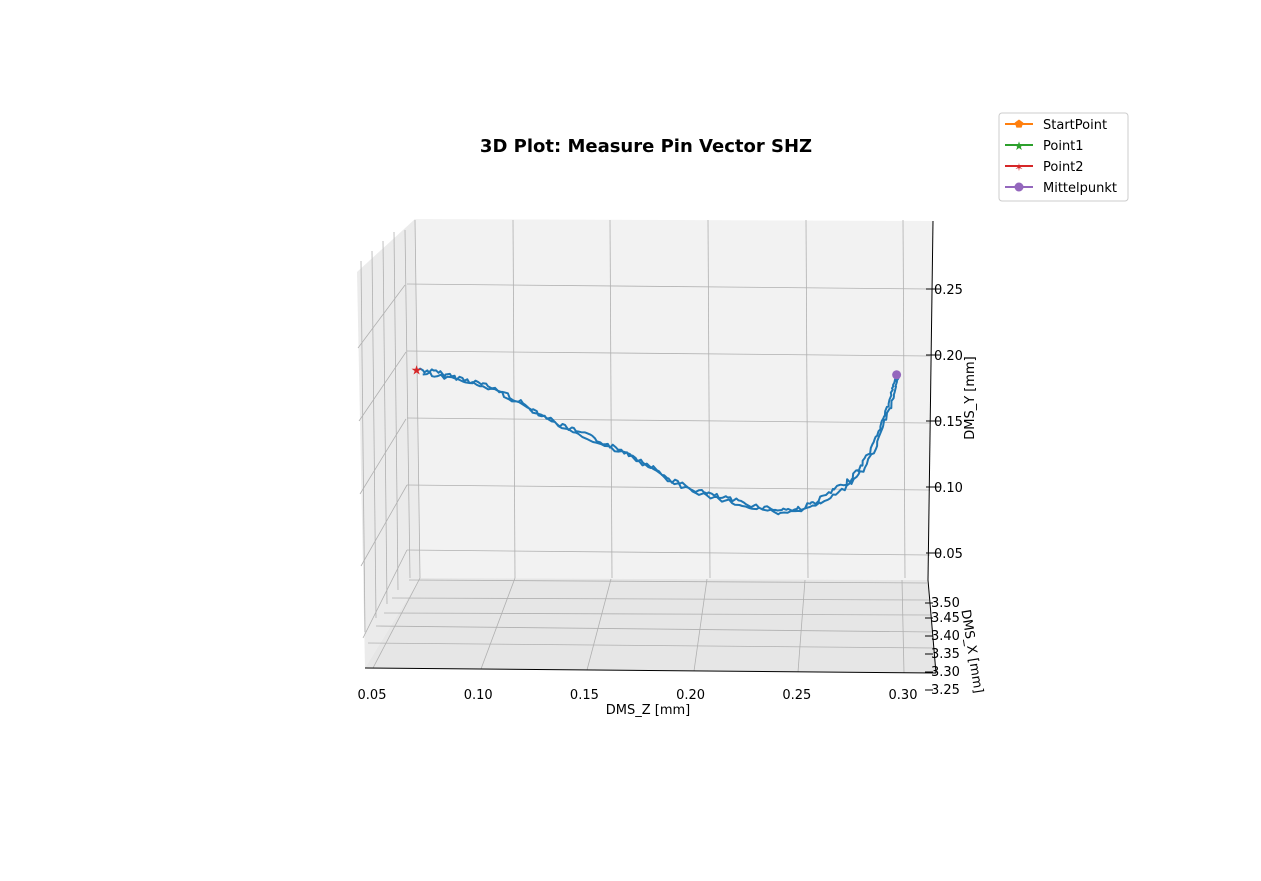 The height and width of the screenshot is (881, 1261). Describe the element at coordinates (690, 695) in the screenshot. I see `z-tick-label: 0.20` at that location.